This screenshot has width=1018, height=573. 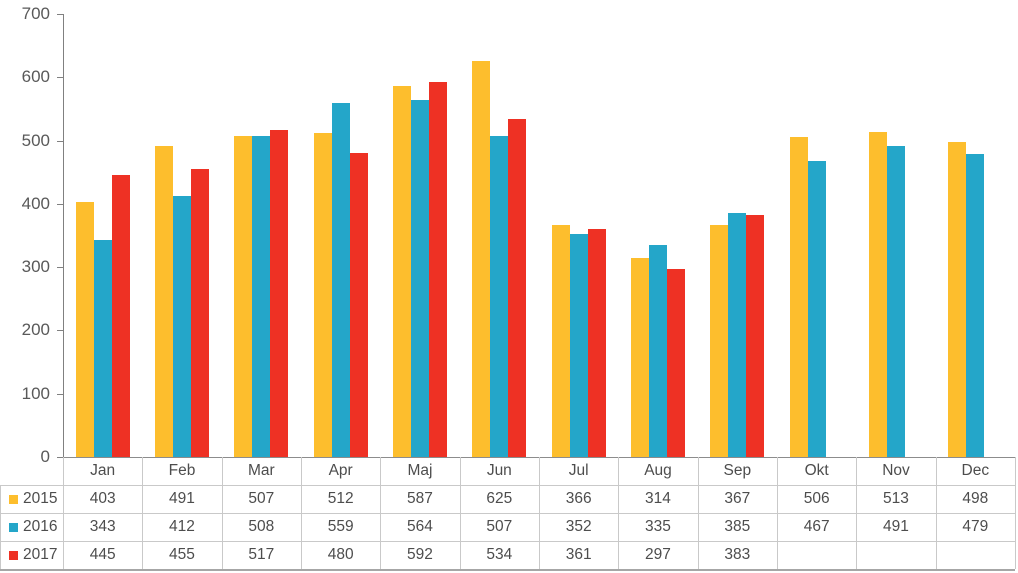 I want to click on bar-2015-Okt, so click(x=798, y=296).